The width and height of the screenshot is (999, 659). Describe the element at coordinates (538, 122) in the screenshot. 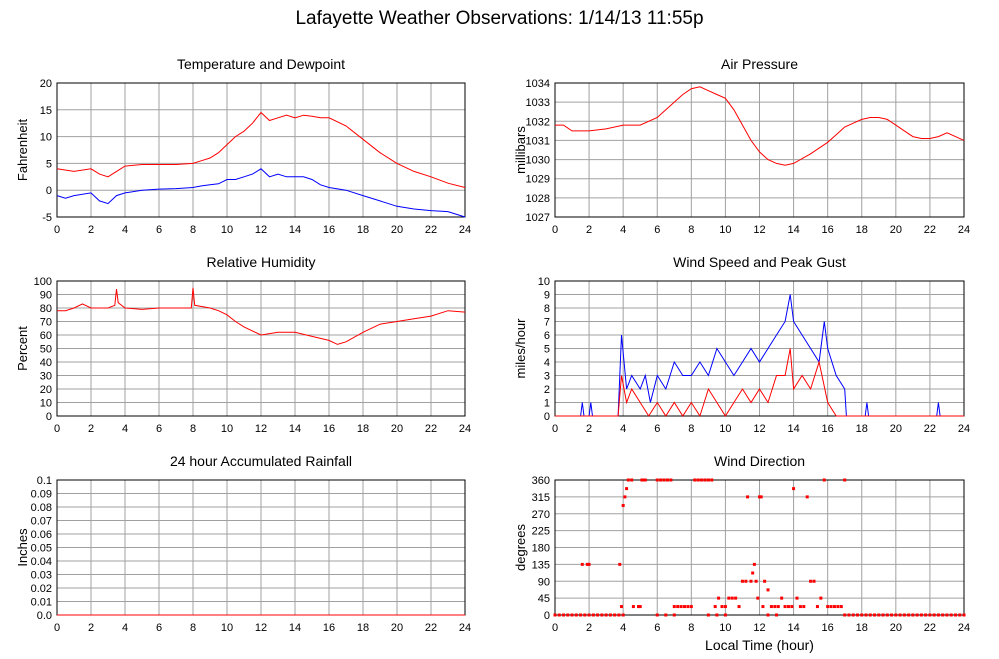

I see `y-tick-label: 1032` at that location.